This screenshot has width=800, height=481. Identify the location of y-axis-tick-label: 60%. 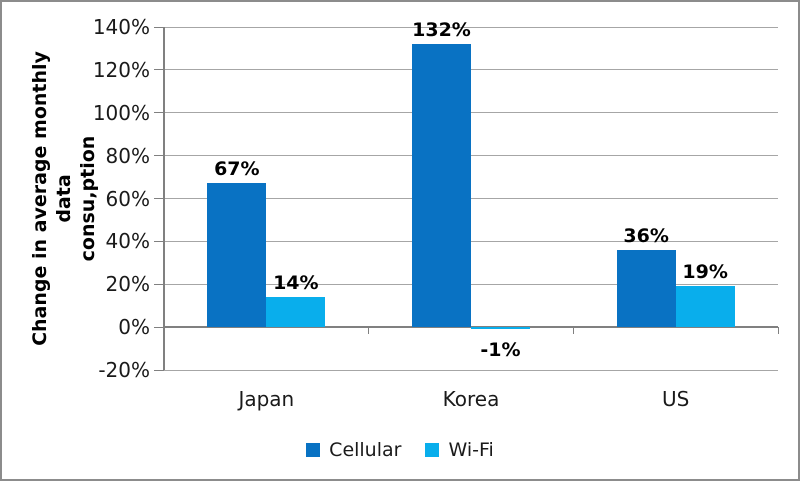
(127, 198).